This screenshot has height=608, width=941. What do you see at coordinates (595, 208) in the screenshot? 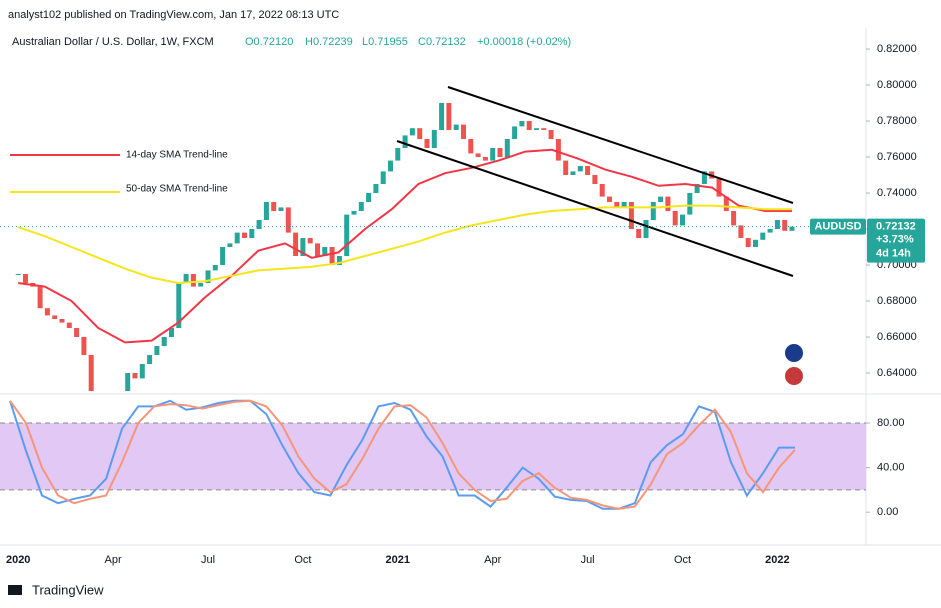
I see `channel-lower` at bounding box center [595, 208].